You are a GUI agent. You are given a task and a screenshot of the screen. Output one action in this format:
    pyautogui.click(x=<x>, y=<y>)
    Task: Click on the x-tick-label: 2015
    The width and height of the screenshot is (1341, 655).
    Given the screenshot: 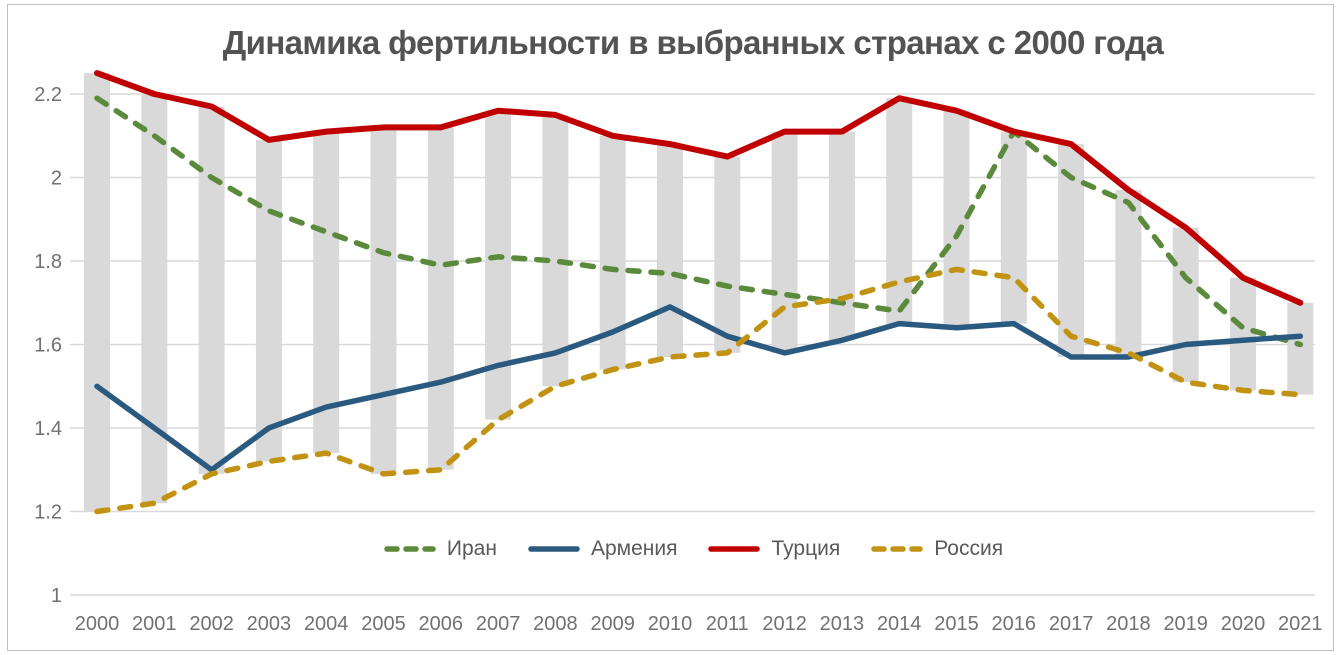 What is the action you would take?
    pyautogui.click(x=956, y=624)
    